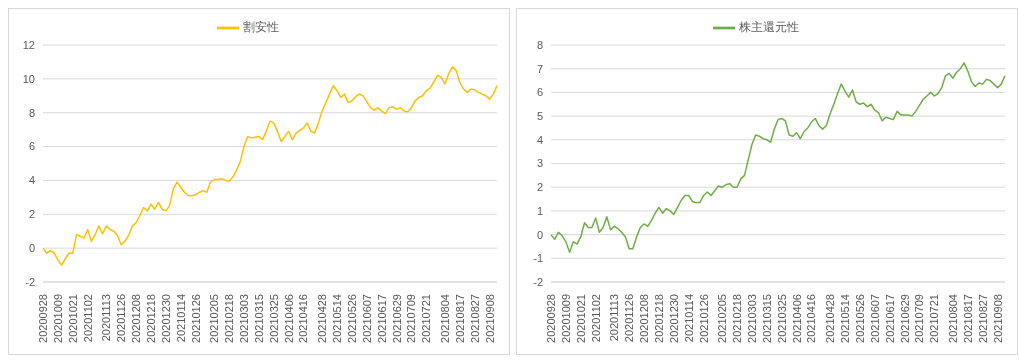  Describe the element at coordinates (539, 116) in the screenshot. I see `y-tick-label: 5` at that location.